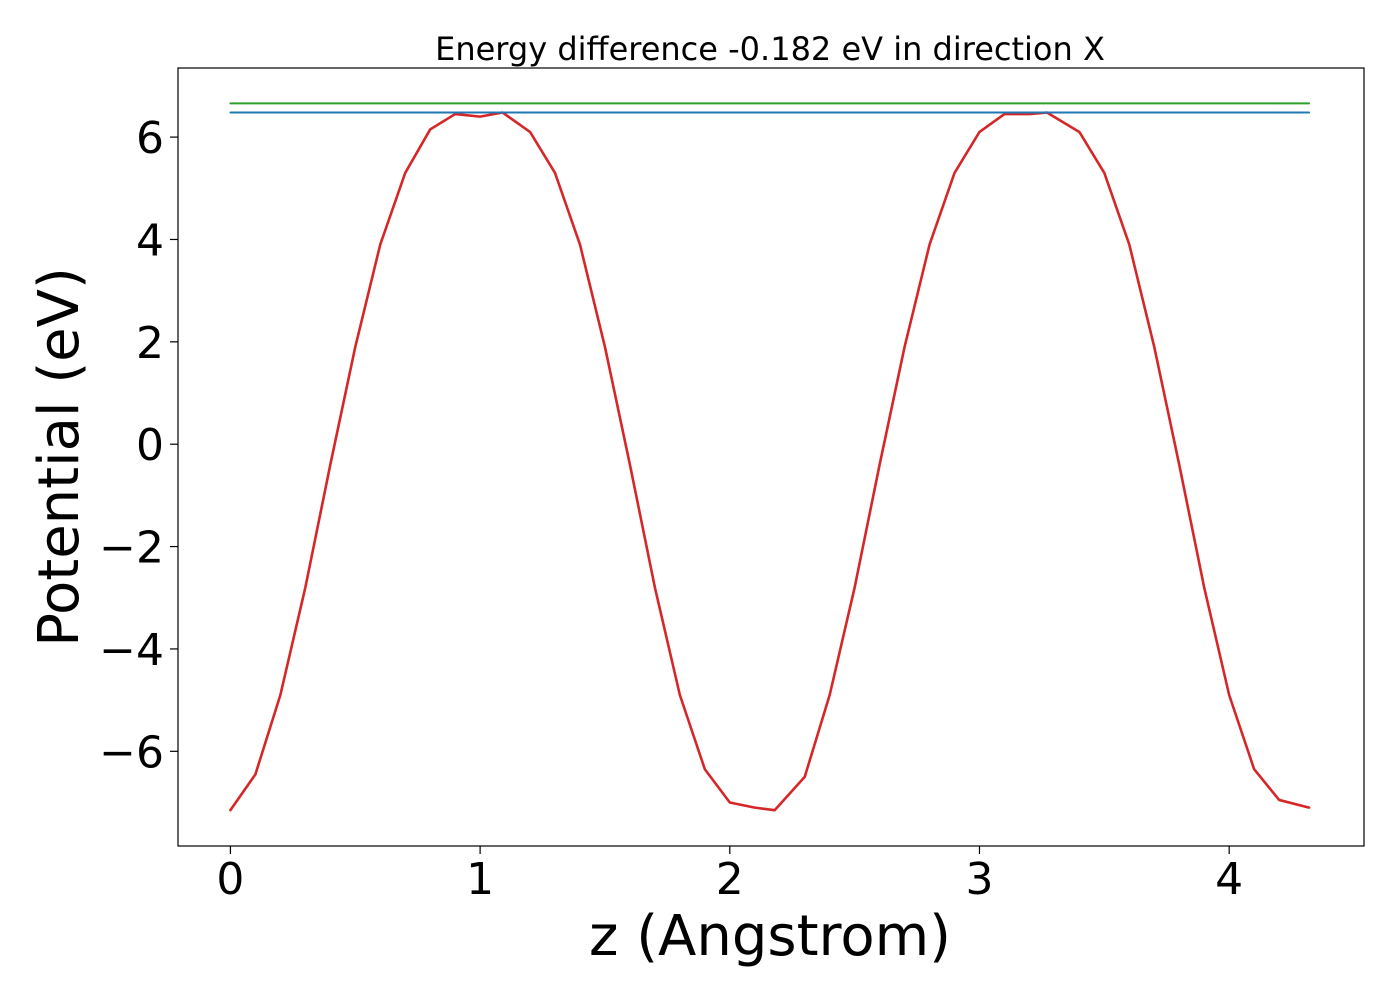 The height and width of the screenshot is (1000, 1400). I want to click on y-tick-label: −4, so click(131, 650).